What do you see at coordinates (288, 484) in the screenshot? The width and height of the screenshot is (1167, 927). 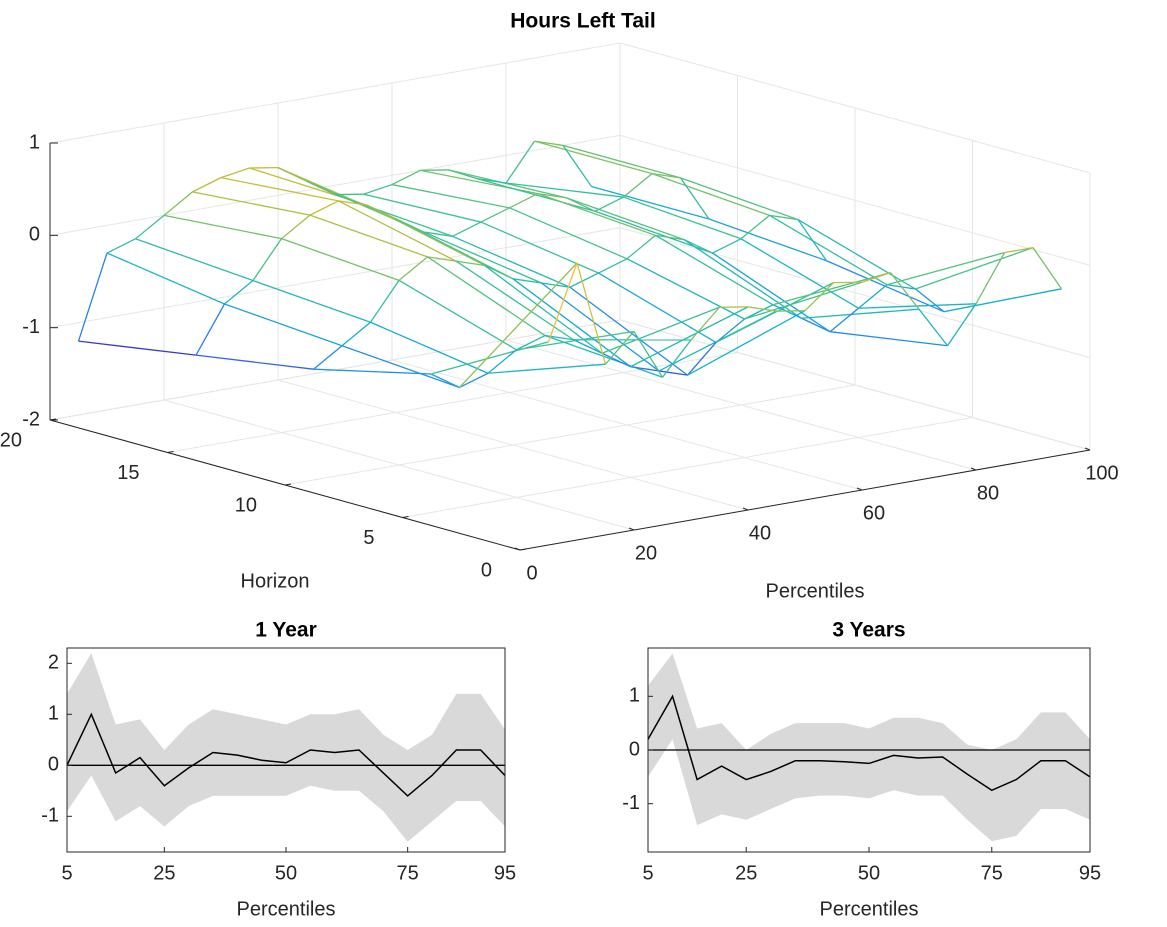 I see `y-tick` at bounding box center [288, 484].